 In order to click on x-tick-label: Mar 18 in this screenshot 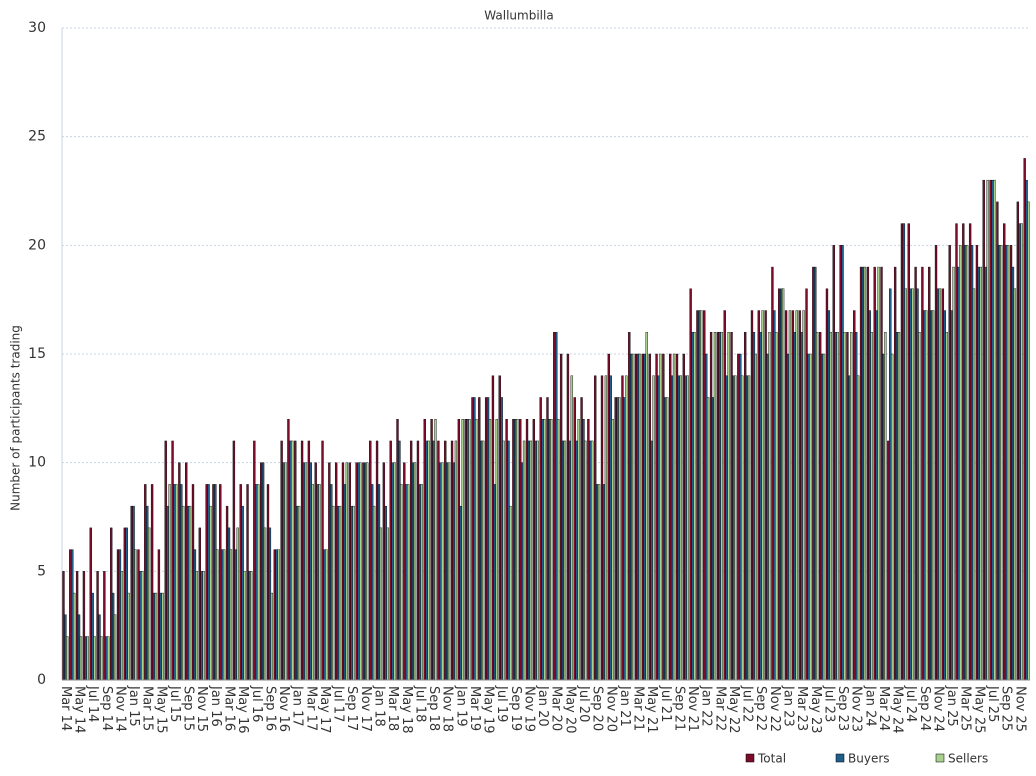, I will do `click(392, 708)`.